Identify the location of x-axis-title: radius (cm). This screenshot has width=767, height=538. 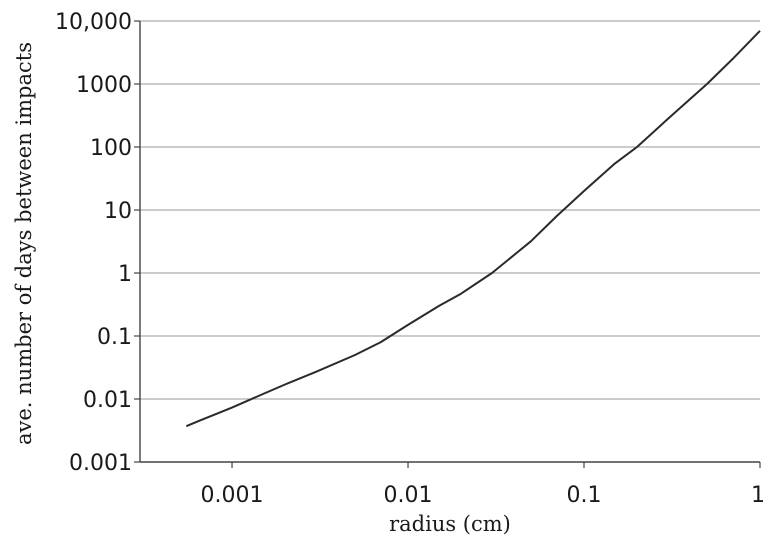
(450, 524).